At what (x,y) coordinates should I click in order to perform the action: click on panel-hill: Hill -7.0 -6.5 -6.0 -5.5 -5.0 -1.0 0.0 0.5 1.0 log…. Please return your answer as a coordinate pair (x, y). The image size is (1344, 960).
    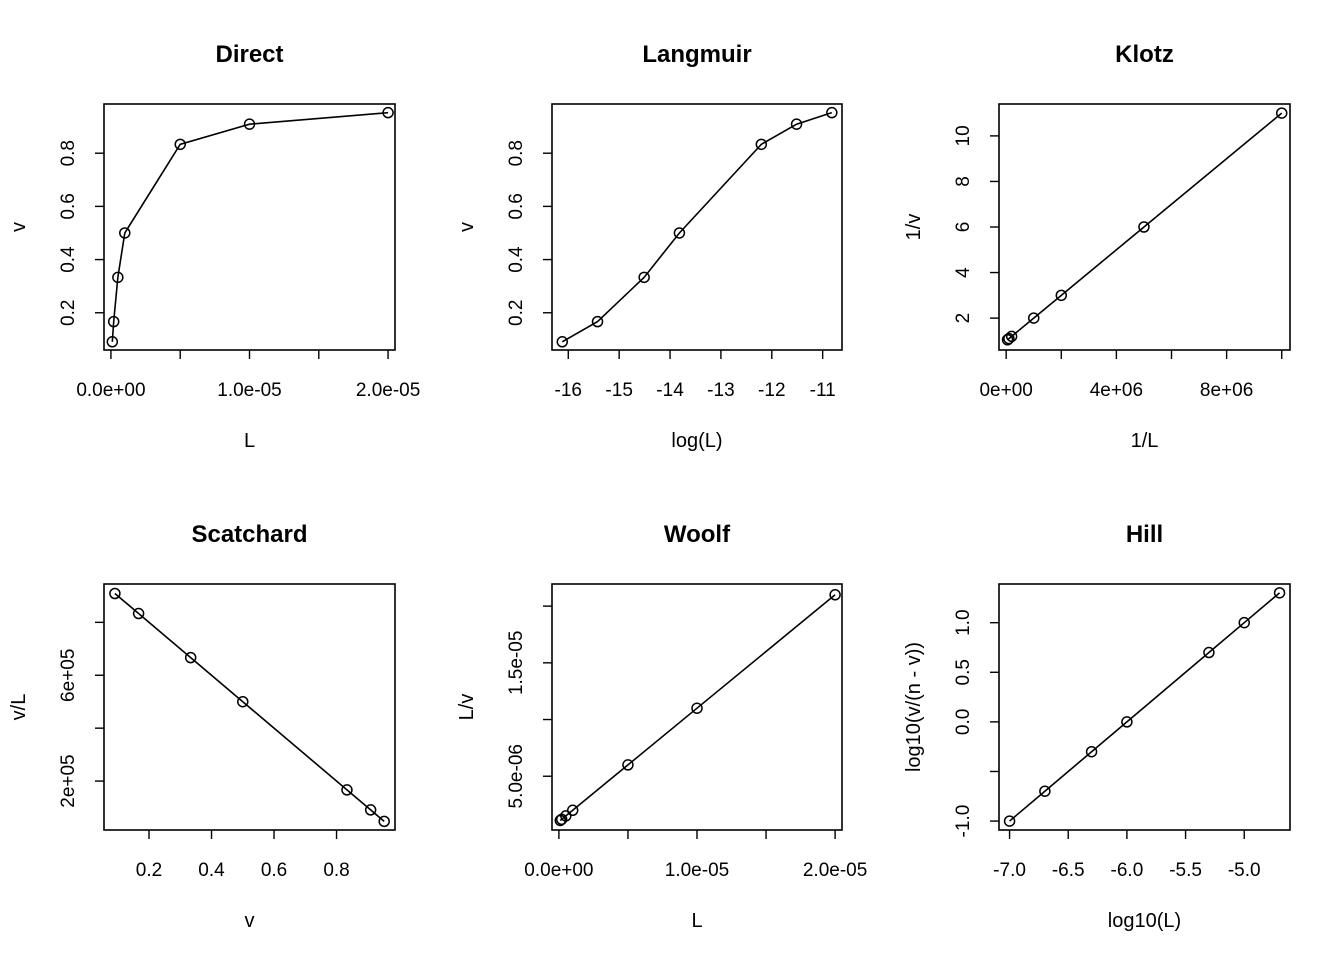
    Looking at the image, I should click on (1097, 726).